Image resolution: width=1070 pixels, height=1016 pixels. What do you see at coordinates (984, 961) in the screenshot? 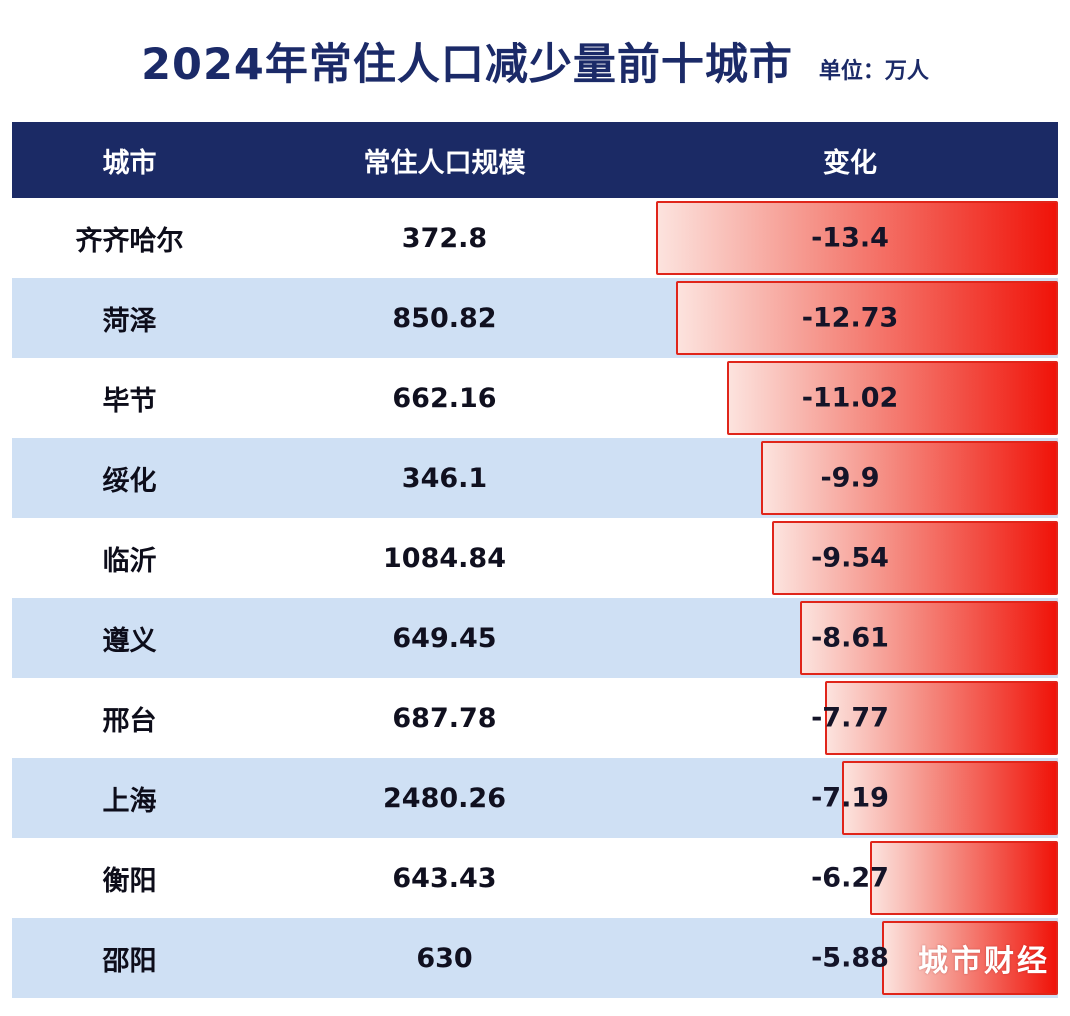
I see `watermark: 城市财经` at bounding box center [984, 961].